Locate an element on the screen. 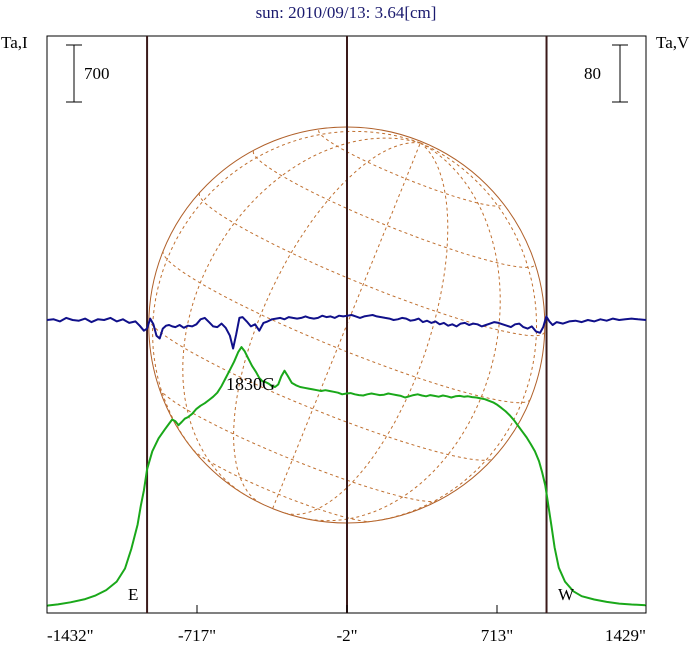 The image size is (696, 649). west-limb-label: W is located at coordinates (566, 594).